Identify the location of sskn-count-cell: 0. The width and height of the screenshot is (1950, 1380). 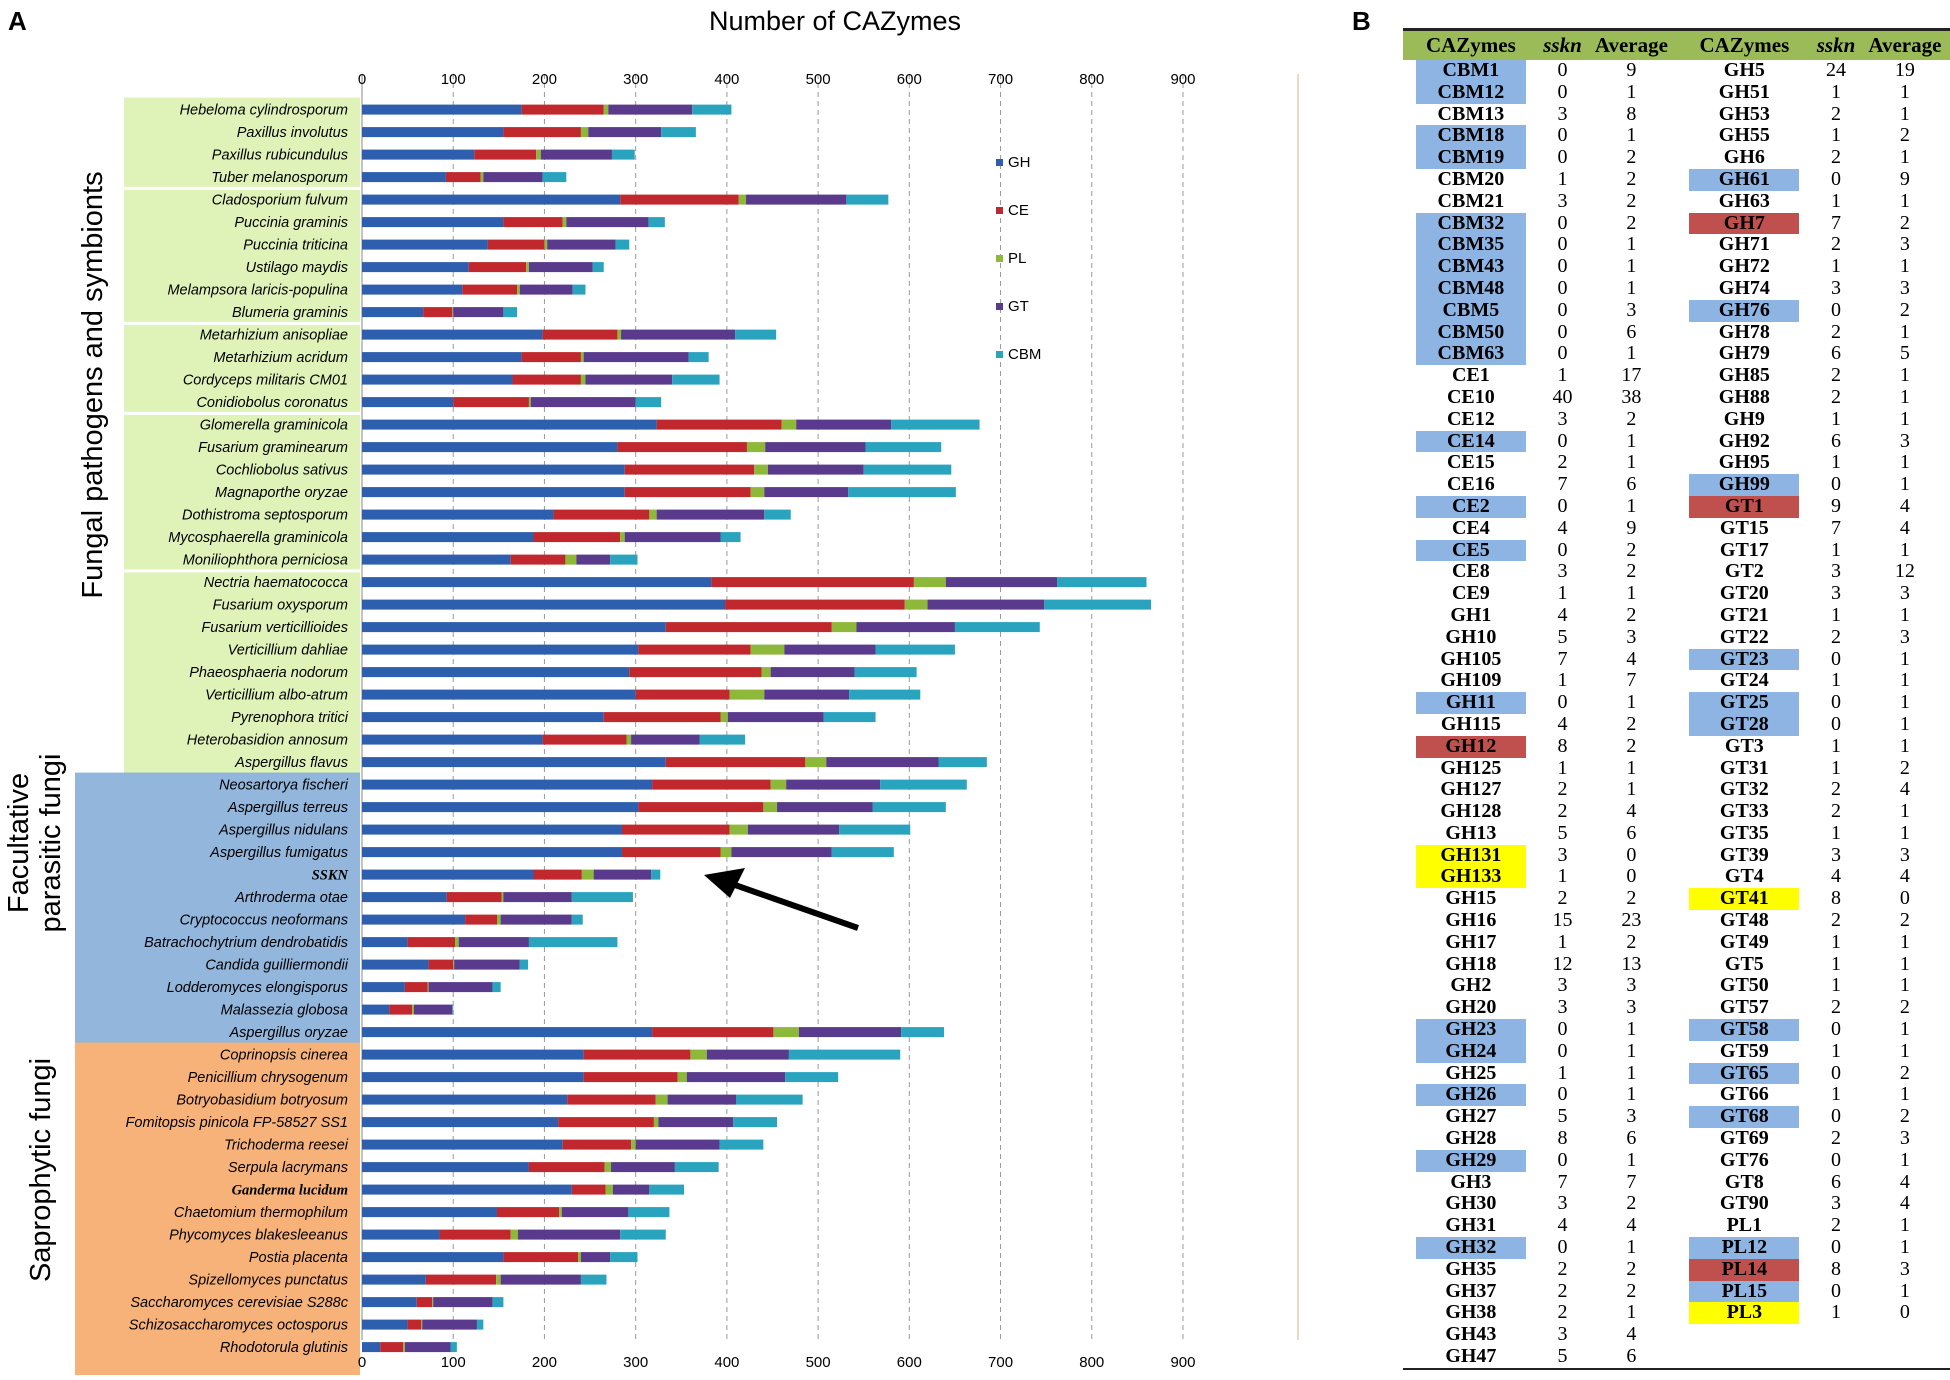
(1562, 222).